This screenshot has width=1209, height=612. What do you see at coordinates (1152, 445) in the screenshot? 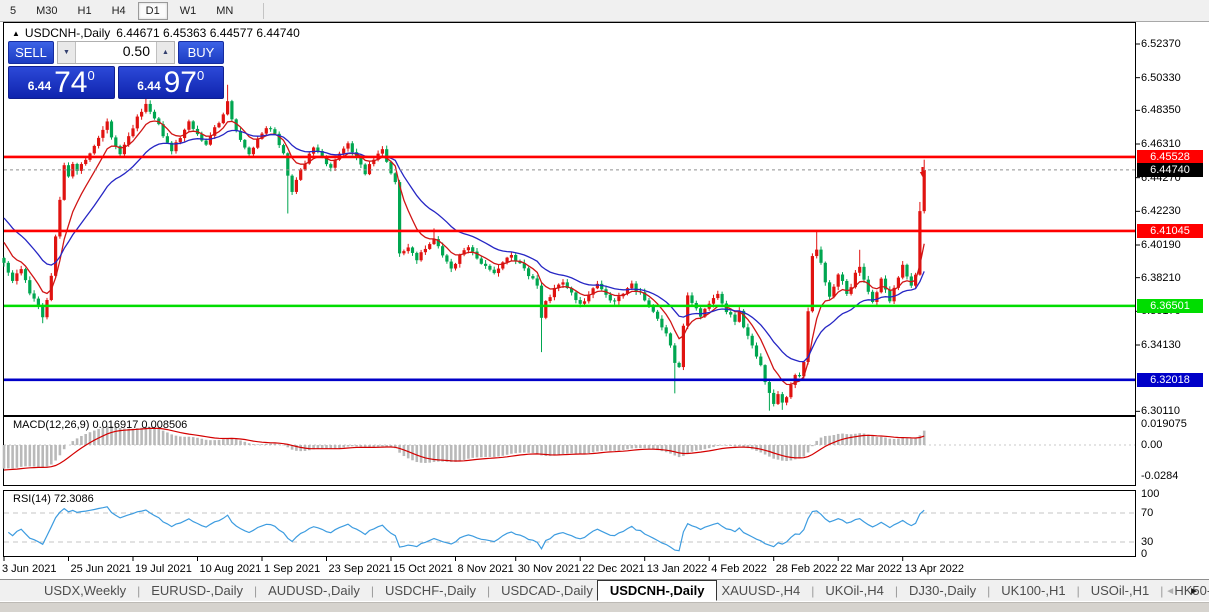
I see `macd-tick-label: 0.00` at bounding box center [1152, 445].